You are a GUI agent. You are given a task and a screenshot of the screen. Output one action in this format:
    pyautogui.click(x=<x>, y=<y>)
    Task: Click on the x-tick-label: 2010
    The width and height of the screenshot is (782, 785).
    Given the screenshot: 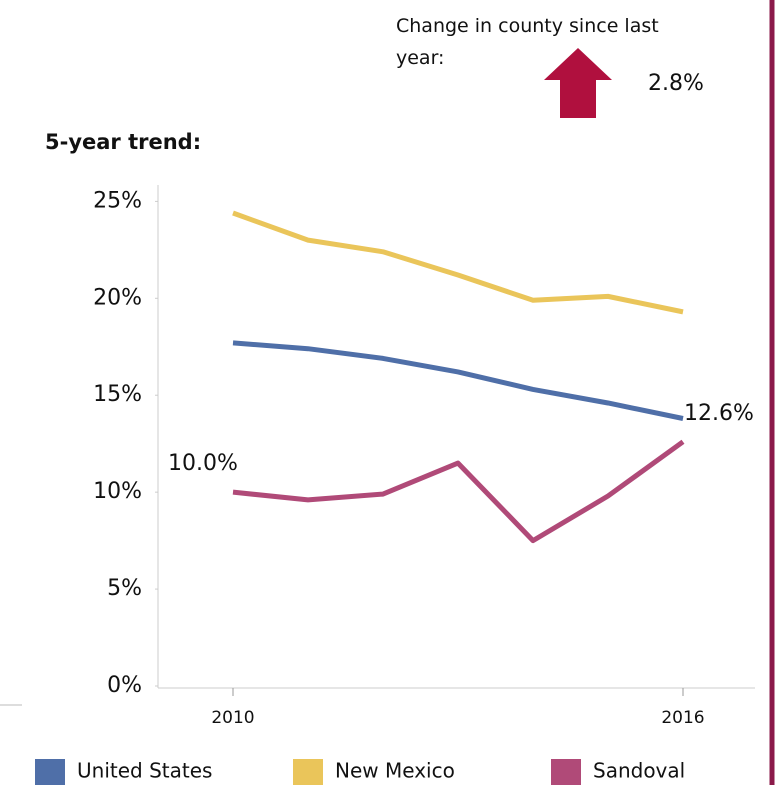 What is the action you would take?
    pyautogui.click(x=232, y=718)
    